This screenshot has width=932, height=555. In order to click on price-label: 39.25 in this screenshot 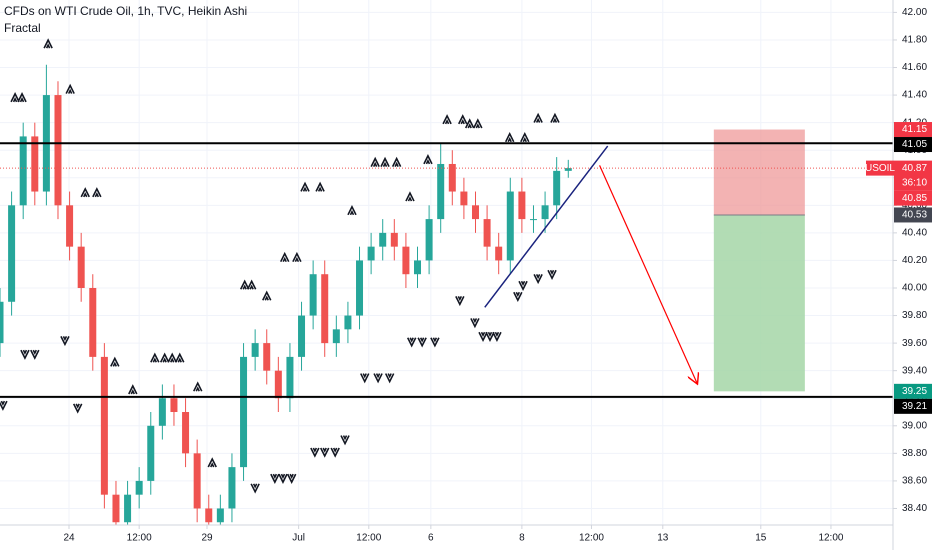, I will do `click(914, 391)`.